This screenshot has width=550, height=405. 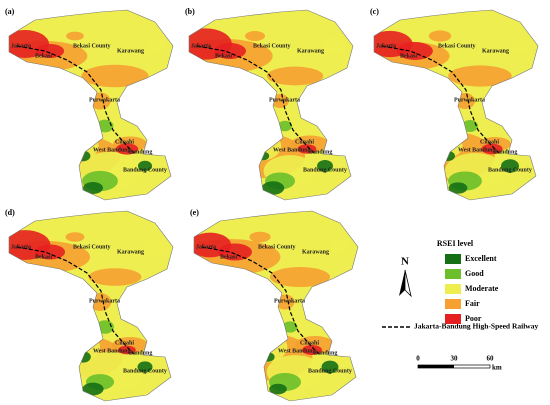 I want to click on legend-label: Good, so click(x=474, y=273).